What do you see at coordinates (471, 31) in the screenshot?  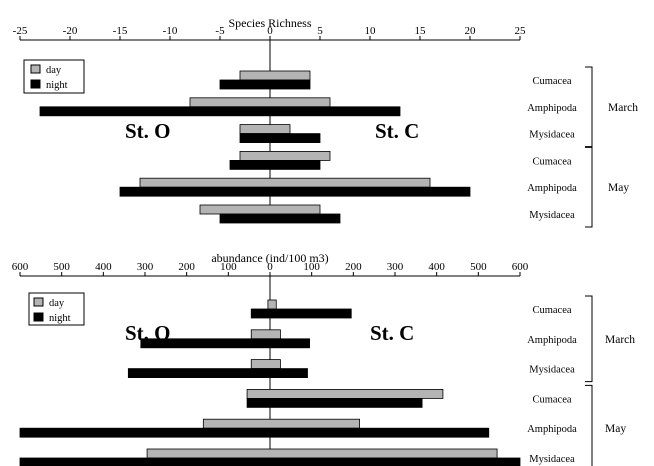 I see `x-tick-label: 20` at bounding box center [471, 31].